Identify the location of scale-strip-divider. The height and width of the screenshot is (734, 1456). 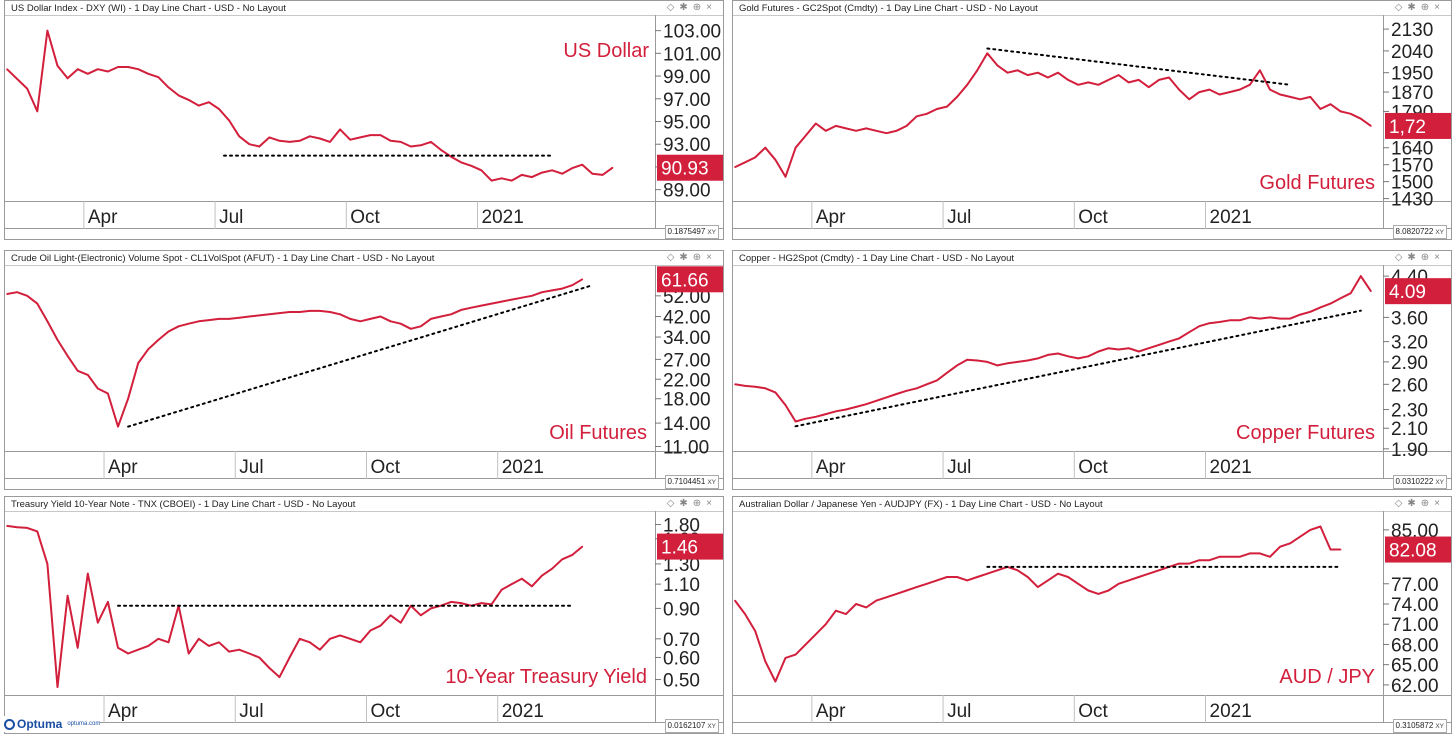
(1092, 722).